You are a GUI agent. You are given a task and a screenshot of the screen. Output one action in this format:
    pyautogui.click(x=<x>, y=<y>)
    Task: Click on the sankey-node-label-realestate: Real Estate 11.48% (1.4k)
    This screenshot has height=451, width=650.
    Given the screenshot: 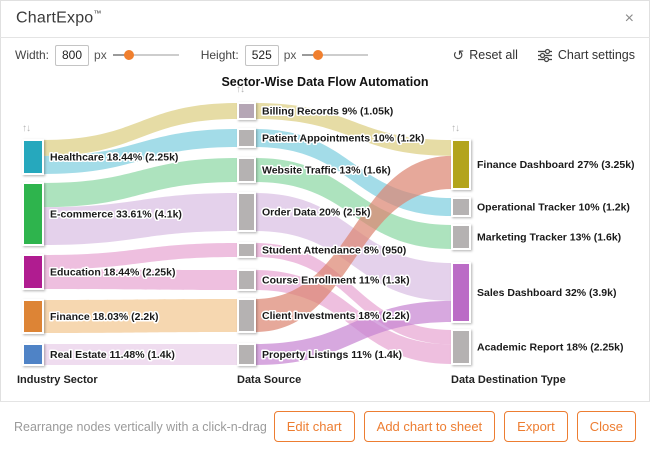 What is the action you would take?
    pyautogui.click(x=112, y=355)
    